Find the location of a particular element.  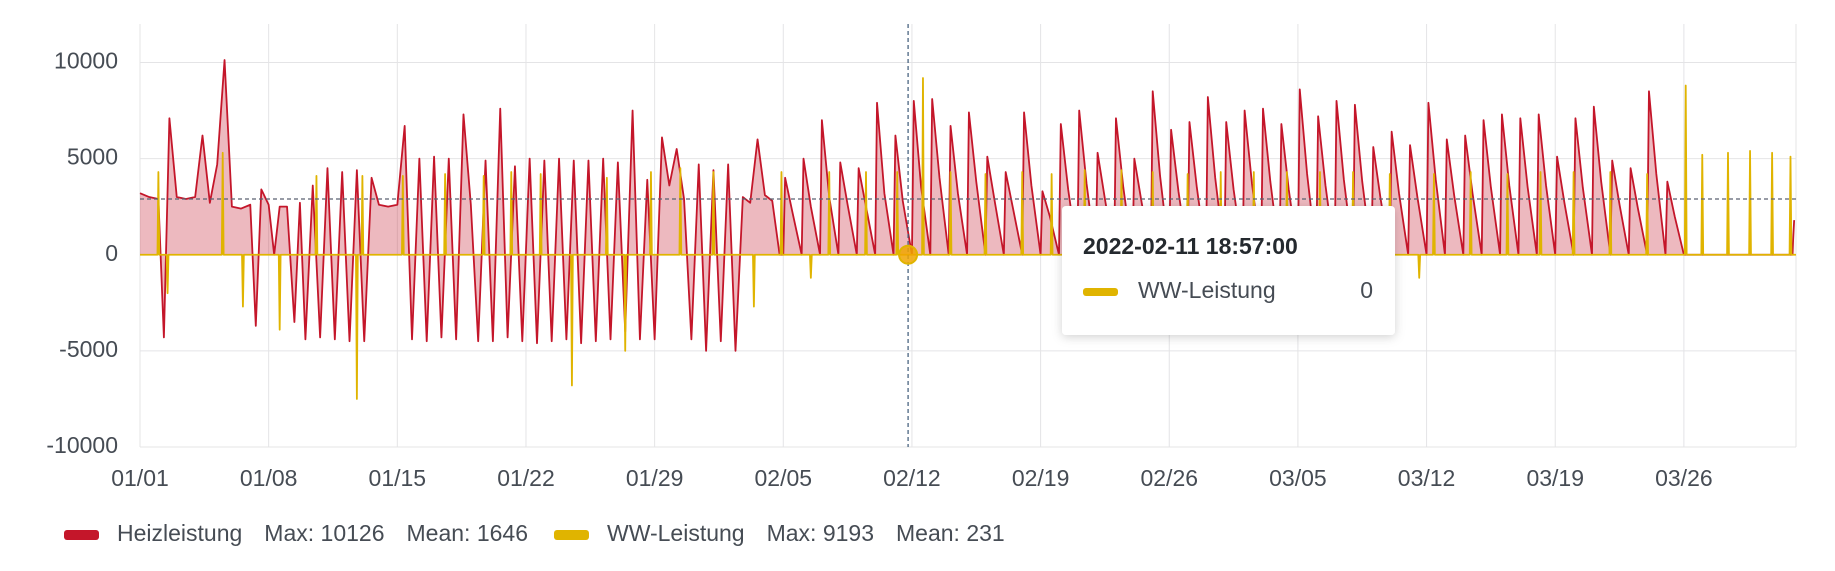

x-tick-label: 02/05 is located at coordinates (784, 478).